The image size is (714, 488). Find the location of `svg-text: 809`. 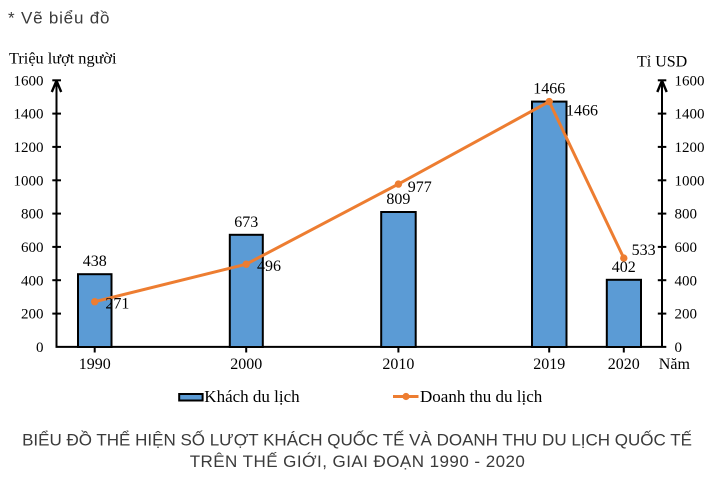

svg-text: 809 is located at coordinates (398, 199).